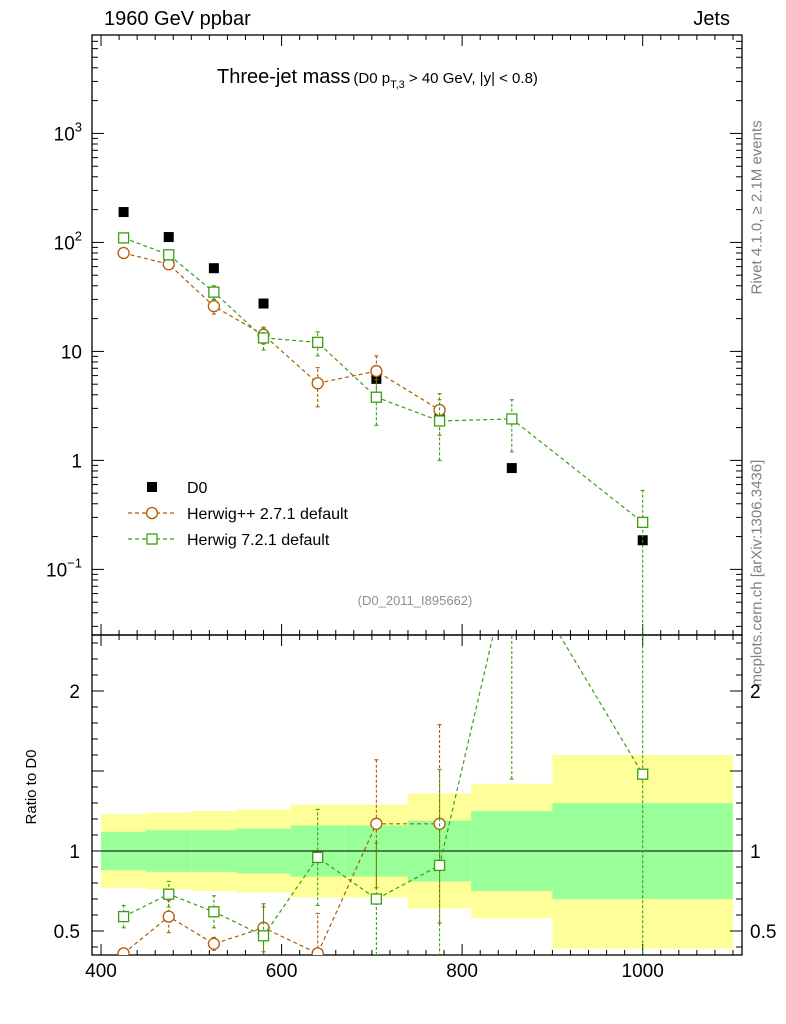 Image resolution: width=786 pixels, height=1024 pixels. What do you see at coordinates (152, 487) in the screenshot?
I see `legend-marker-data` at bounding box center [152, 487].